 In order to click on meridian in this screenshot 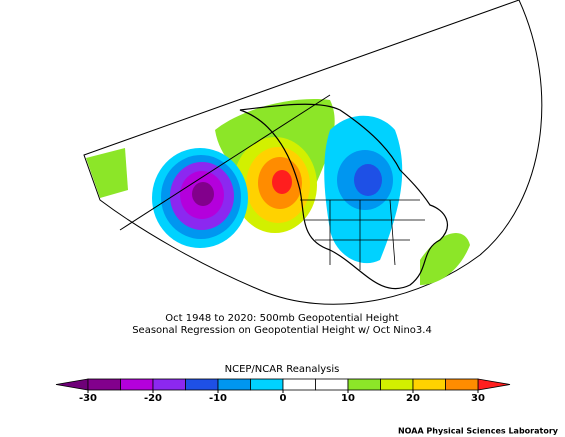, I will do `click(225, 162)`.